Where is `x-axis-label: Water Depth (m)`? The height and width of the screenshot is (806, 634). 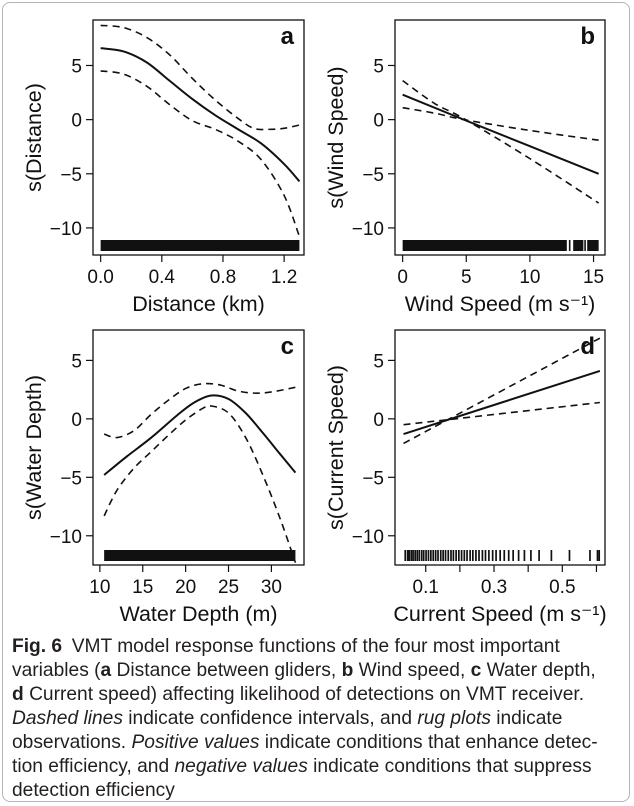 x-axis-label: Water Depth (m) is located at coordinates (198, 614).